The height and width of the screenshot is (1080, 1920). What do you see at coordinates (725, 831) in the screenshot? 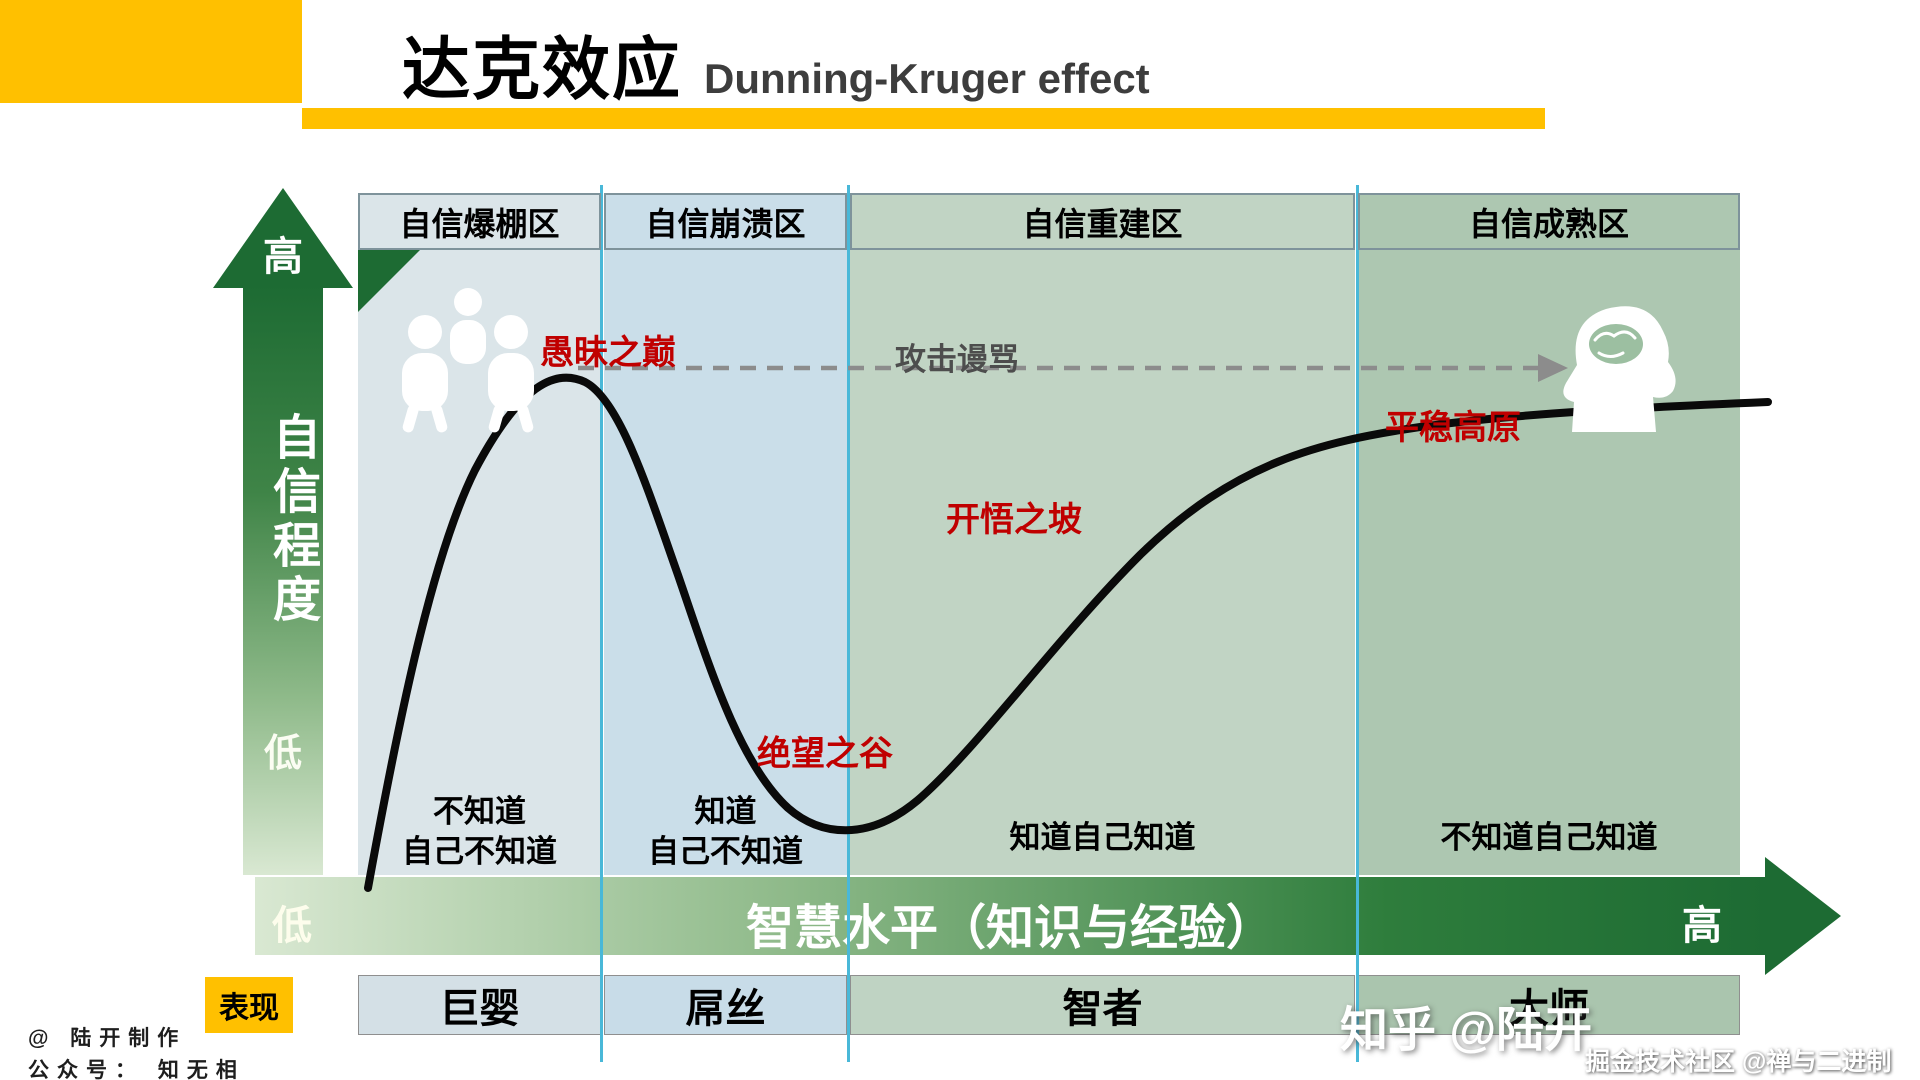
I see `knowledge-label-zone2: 知道 自己不知道` at bounding box center [725, 831].